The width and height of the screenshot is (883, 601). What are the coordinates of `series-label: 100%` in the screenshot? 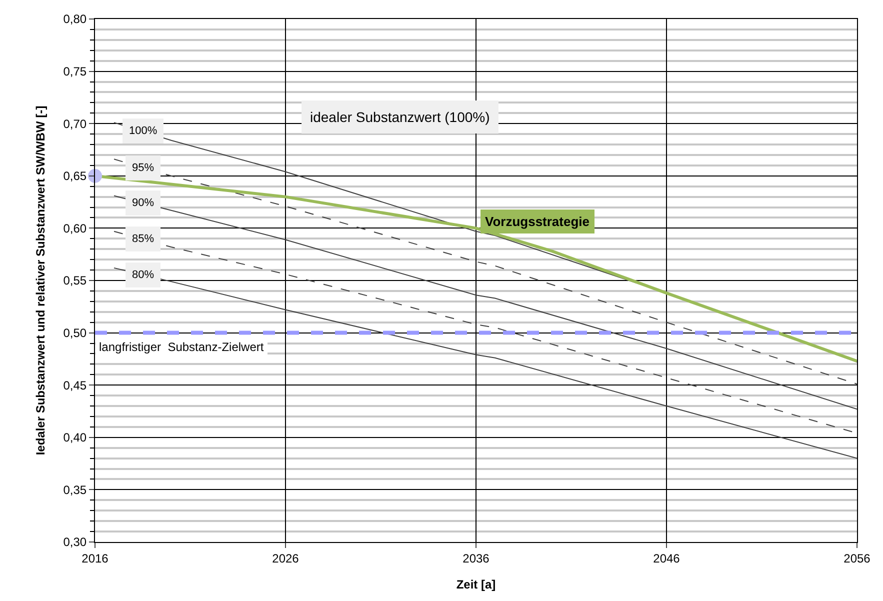 It's located at (143, 131).